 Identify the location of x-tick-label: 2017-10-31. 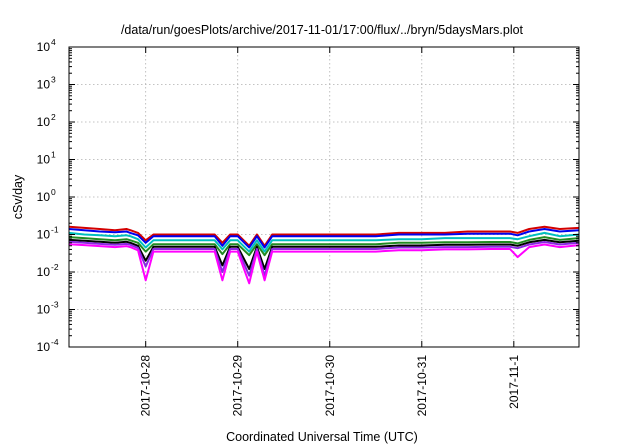
(422, 386).